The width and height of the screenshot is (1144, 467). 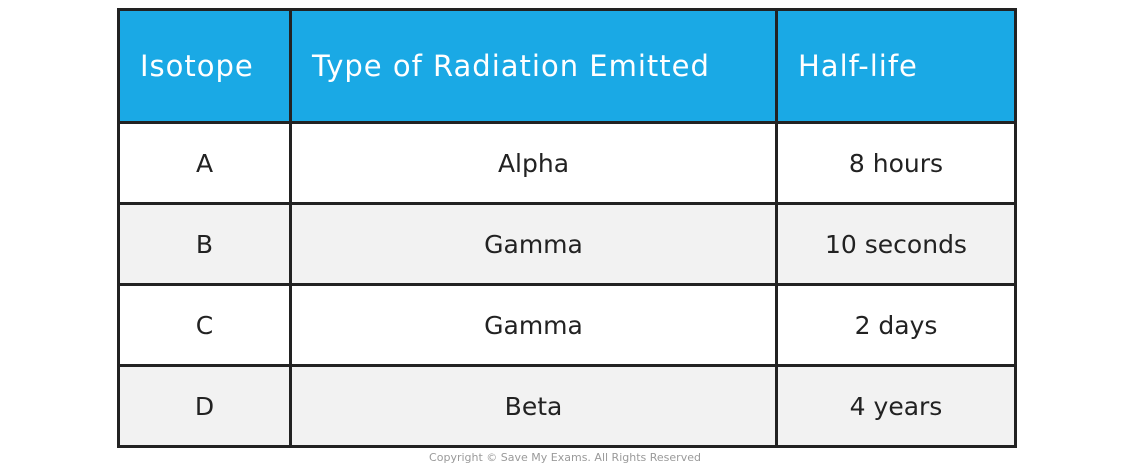 What do you see at coordinates (204, 163) in the screenshot?
I see `table-cell: A` at bounding box center [204, 163].